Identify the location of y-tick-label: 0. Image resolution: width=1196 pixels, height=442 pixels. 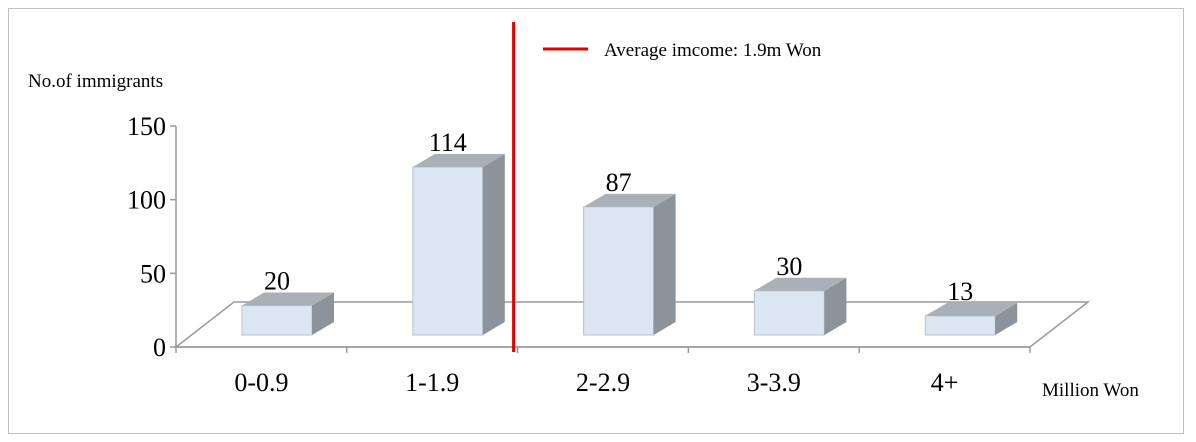
(159, 347).